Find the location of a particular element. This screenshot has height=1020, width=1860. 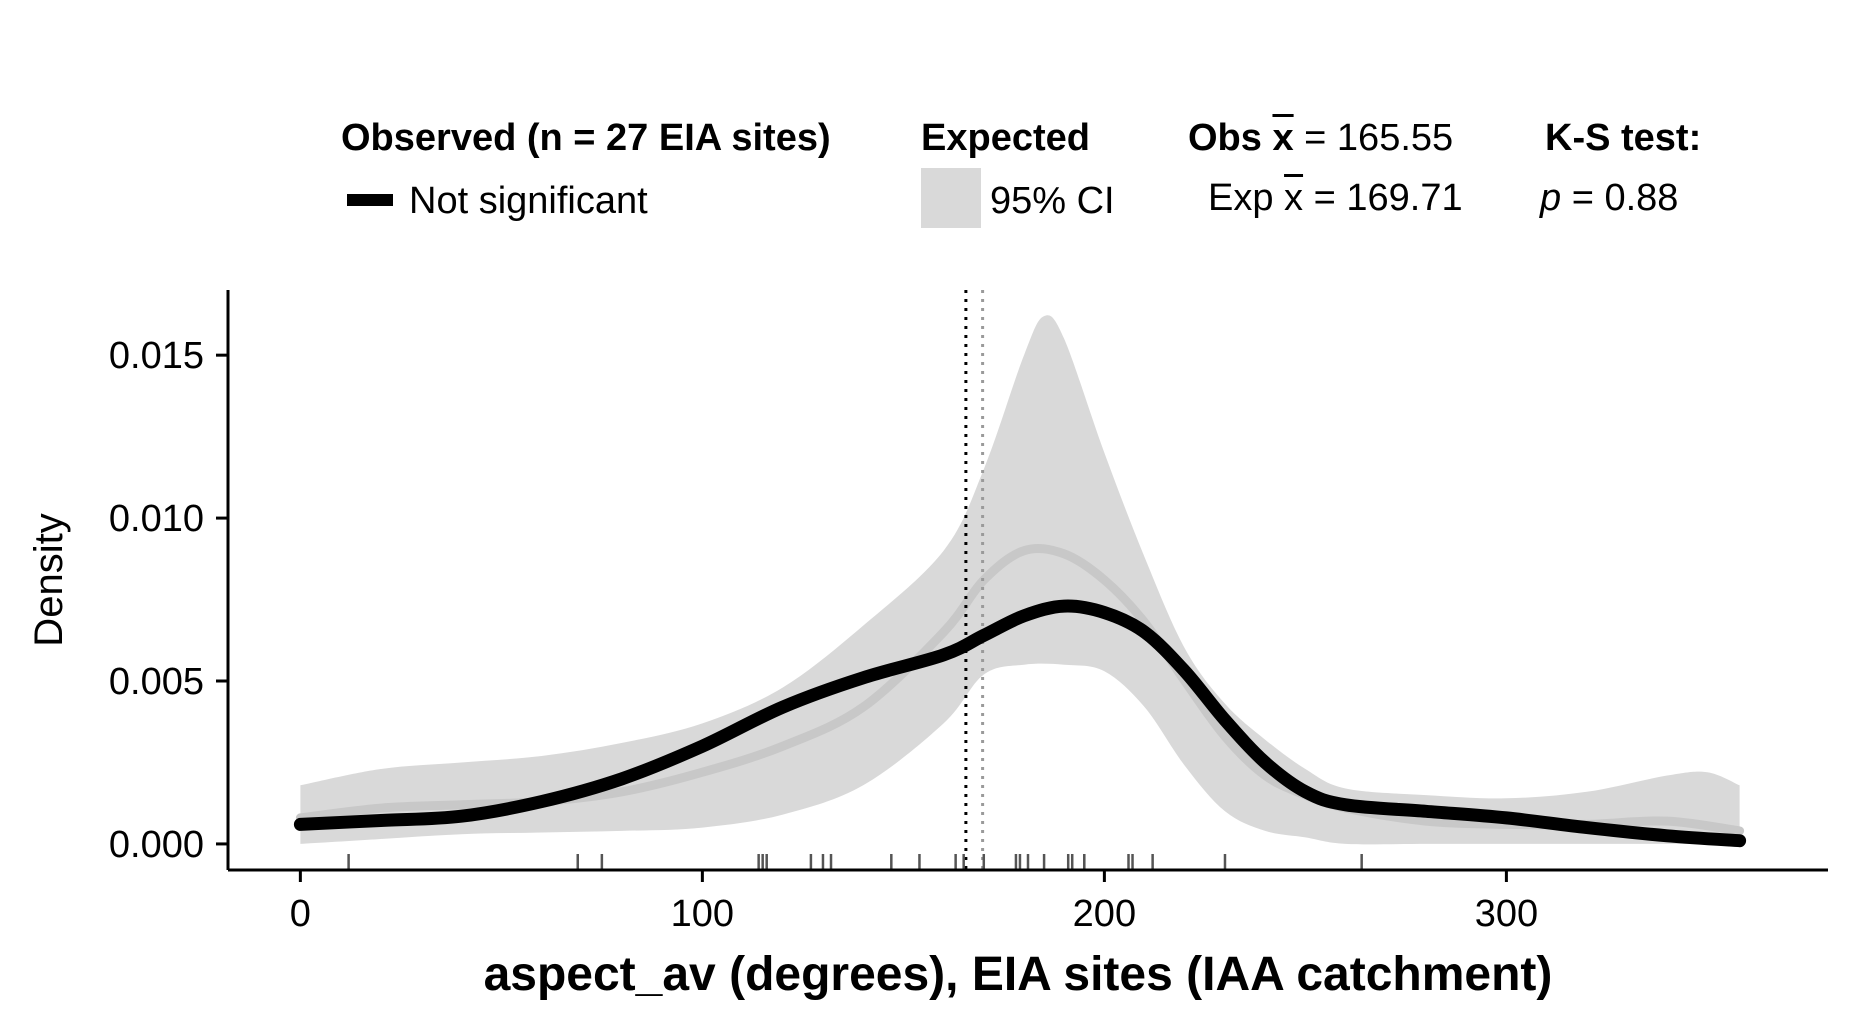

legend-expected-title: Expected is located at coordinates (1005, 138).